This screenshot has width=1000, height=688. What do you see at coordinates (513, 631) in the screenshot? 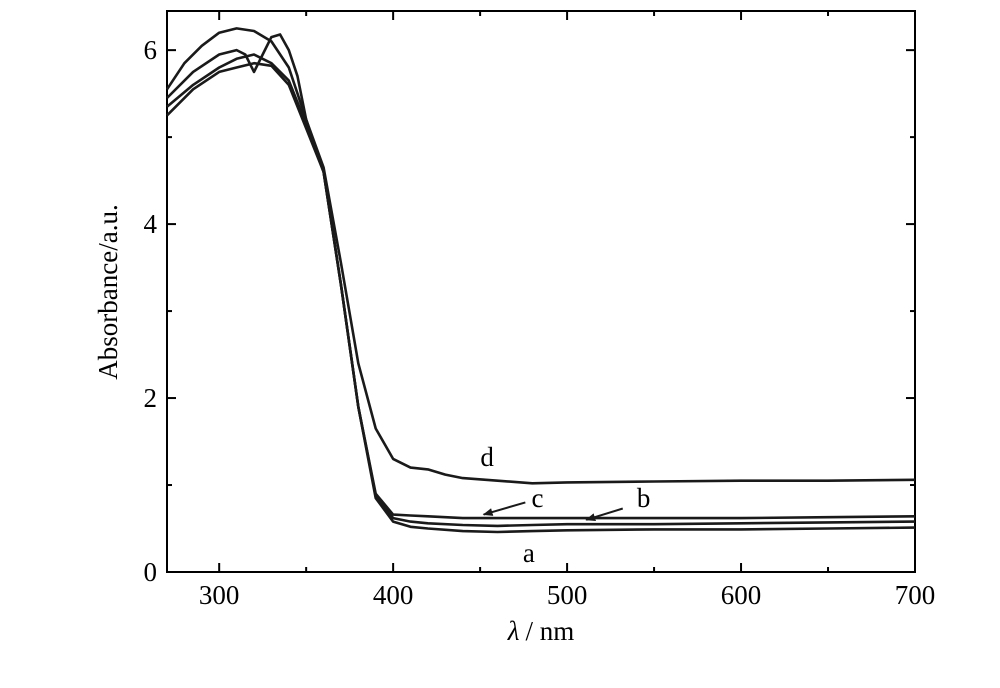
I see `x-axis-symbol: λ` at bounding box center [513, 631].